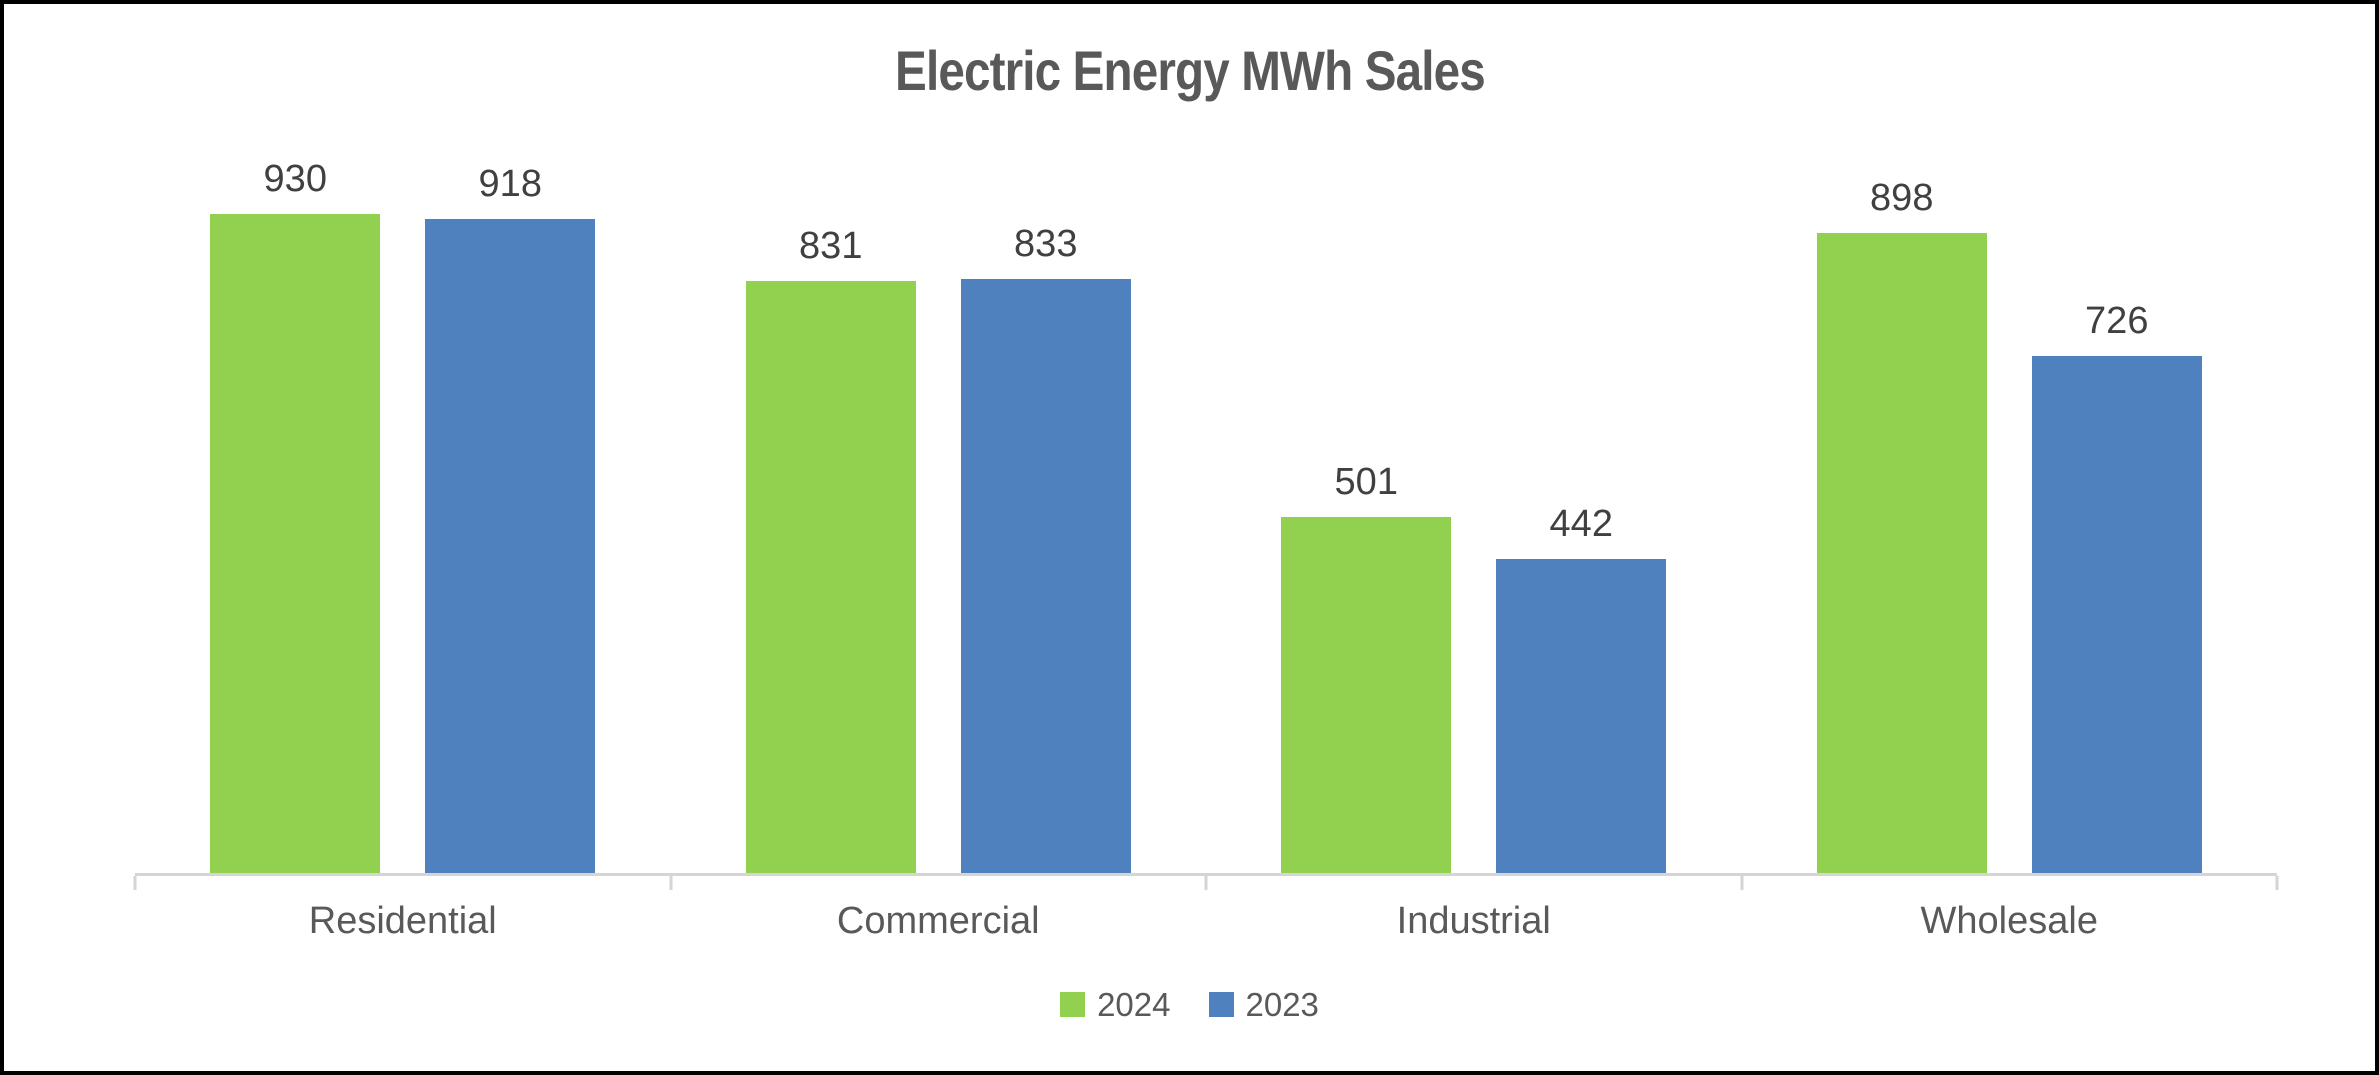 The height and width of the screenshot is (1075, 2379). What do you see at coordinates (403, 517) in the screenshot?
I see `category-group-residential: 930 918` at bounding box center [403, 517].